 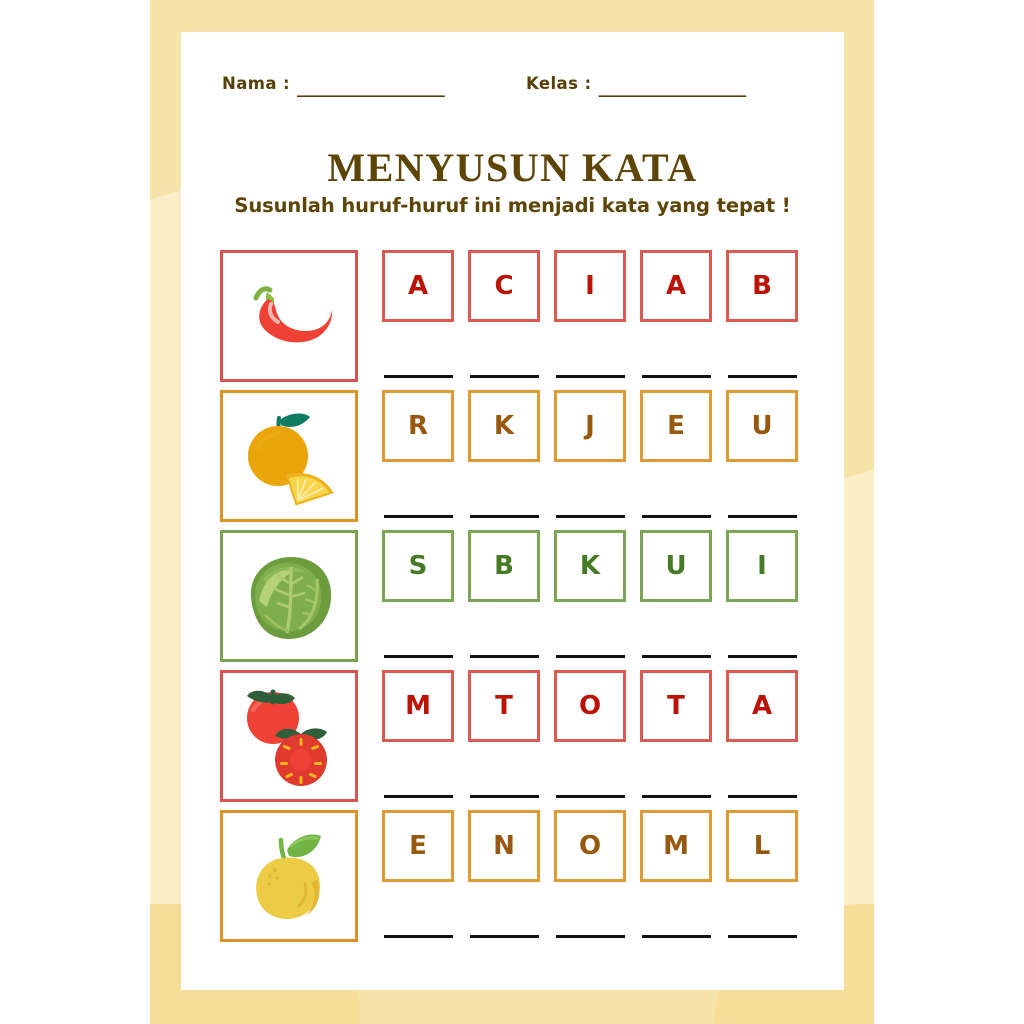 What do you see at coordinates (512, 167) in the screenshot?
I see `page-title: MENYUSUN KATA` at bounding box center [512, 167].